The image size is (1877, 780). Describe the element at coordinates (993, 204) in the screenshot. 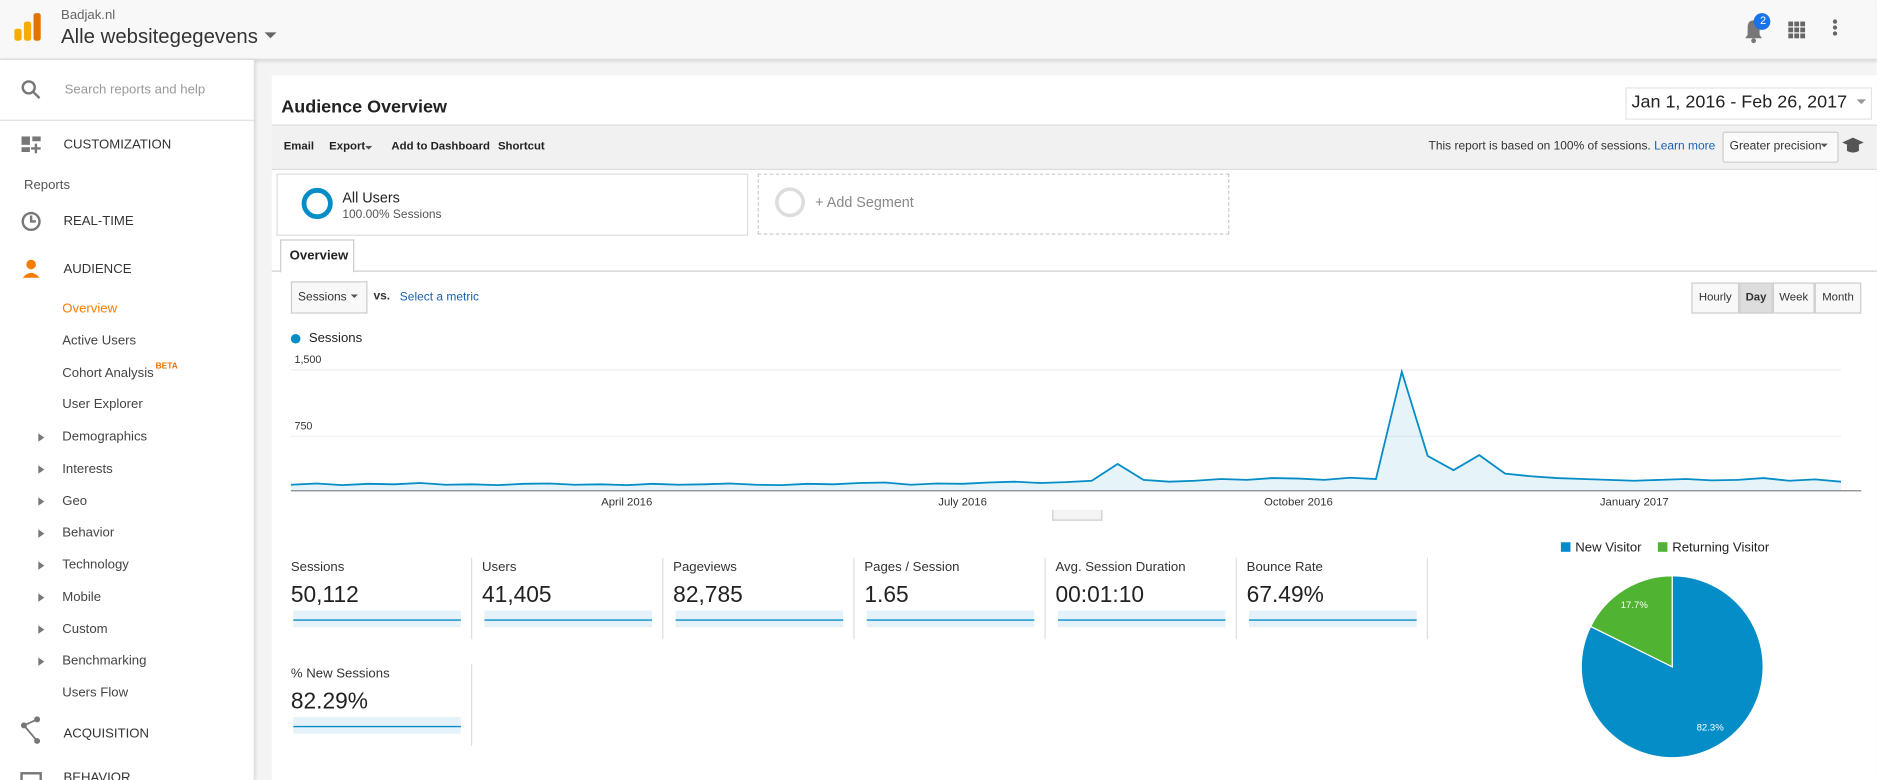

I see `add-segment-card` at that location.